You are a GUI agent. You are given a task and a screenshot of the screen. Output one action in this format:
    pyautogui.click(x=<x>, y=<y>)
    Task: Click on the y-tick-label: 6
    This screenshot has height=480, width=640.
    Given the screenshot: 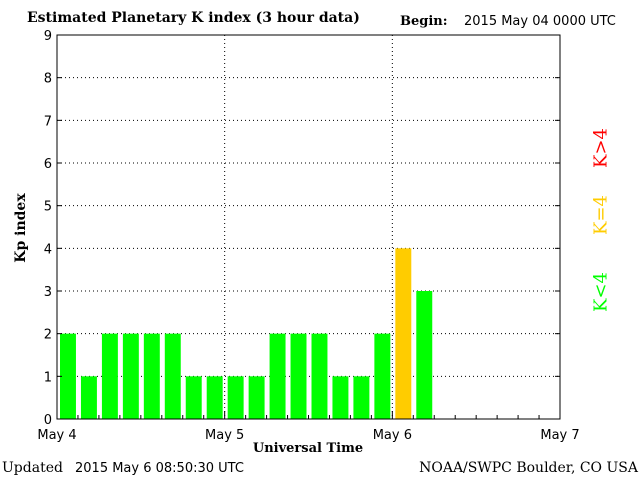 What is the action you would take?
    pyautogui.click(x=48, y=164)
    